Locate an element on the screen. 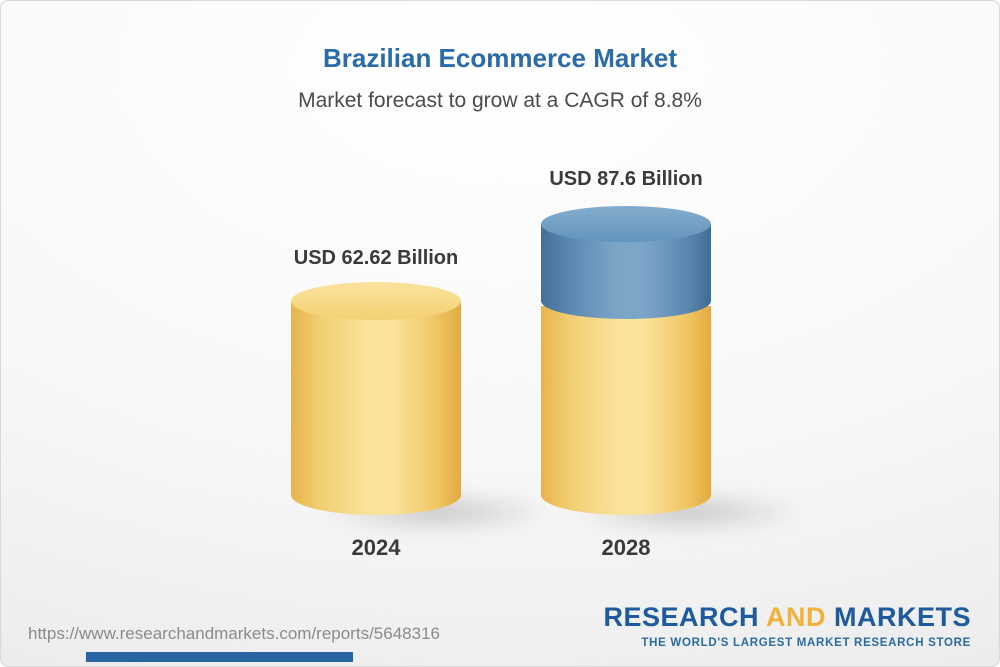 This screenshot has height=667, width=1000. logo-word-and: AND is located at coordinates (795, 617).